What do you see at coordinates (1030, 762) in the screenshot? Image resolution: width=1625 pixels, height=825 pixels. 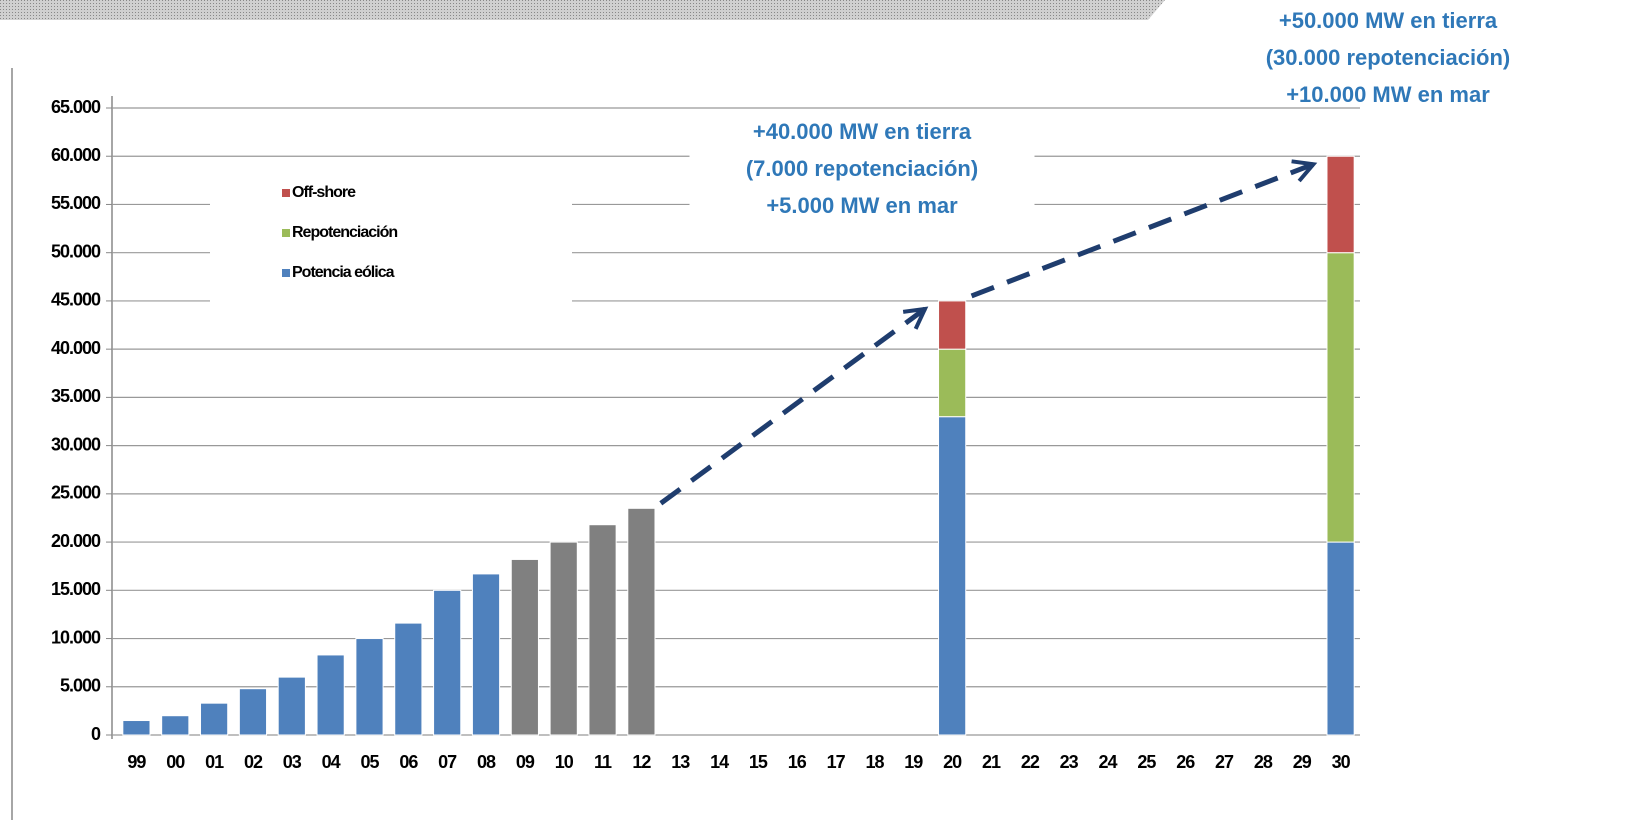 I see `x-tick-label: 22` at bounding box center [1030, 762].